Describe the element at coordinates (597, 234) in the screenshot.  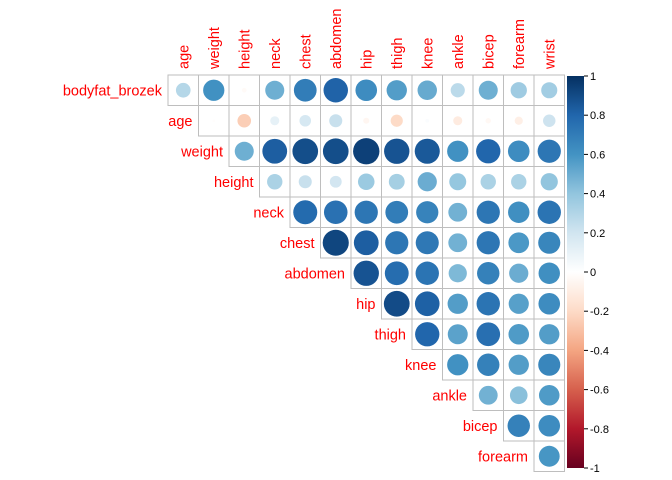
I see `colorbar-tick-label: 0.2` at that location.